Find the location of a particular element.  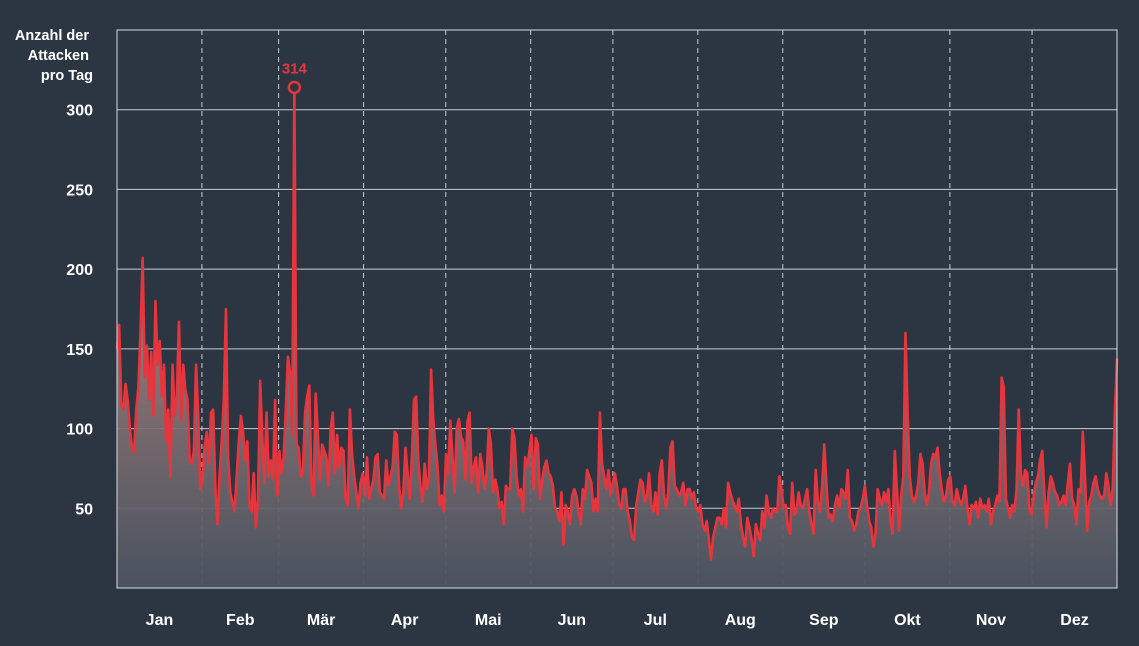

month-label: Jul is located at coordinates (655, 620).